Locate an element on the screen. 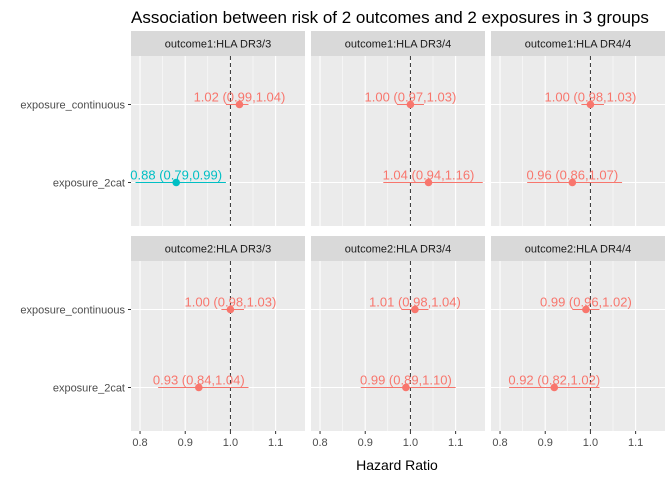  facet-strip-label: outcome2:HLA DR4/4 is located at coordinates (578, 250).